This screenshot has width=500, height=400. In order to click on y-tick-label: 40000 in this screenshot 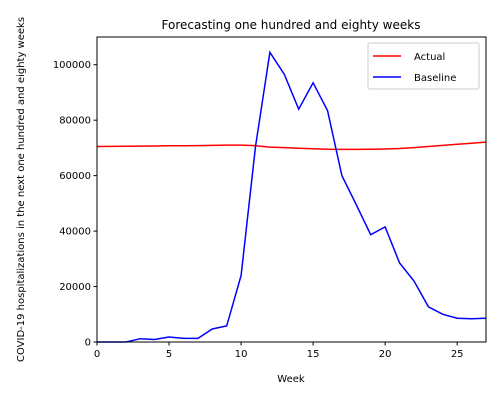, I will do `click(75, 232)`.